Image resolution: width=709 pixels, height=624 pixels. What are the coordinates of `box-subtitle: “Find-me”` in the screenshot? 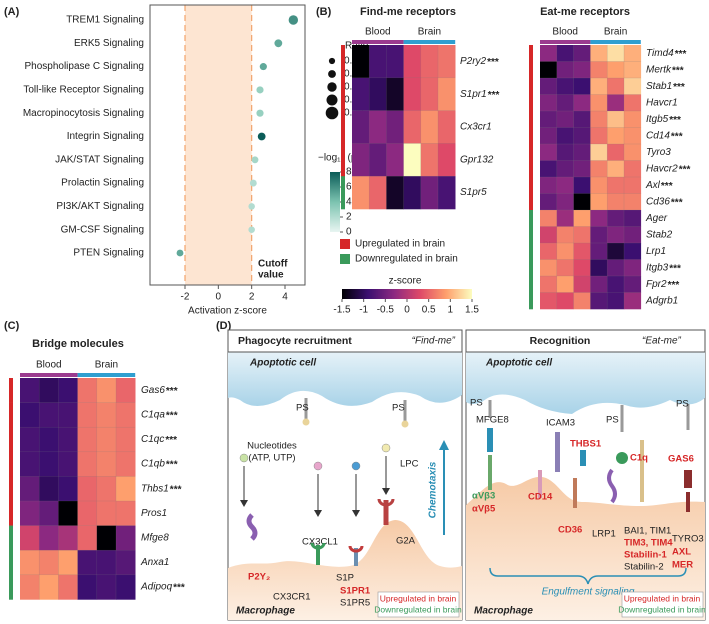 It's located at (434, 341).